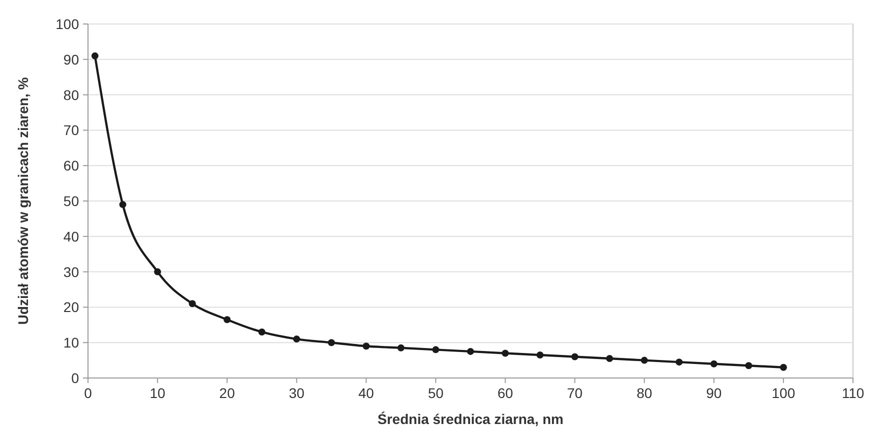 This screenshot has height=444, width=891. I want to click on y-tick-label: 40, so click(71, 236).